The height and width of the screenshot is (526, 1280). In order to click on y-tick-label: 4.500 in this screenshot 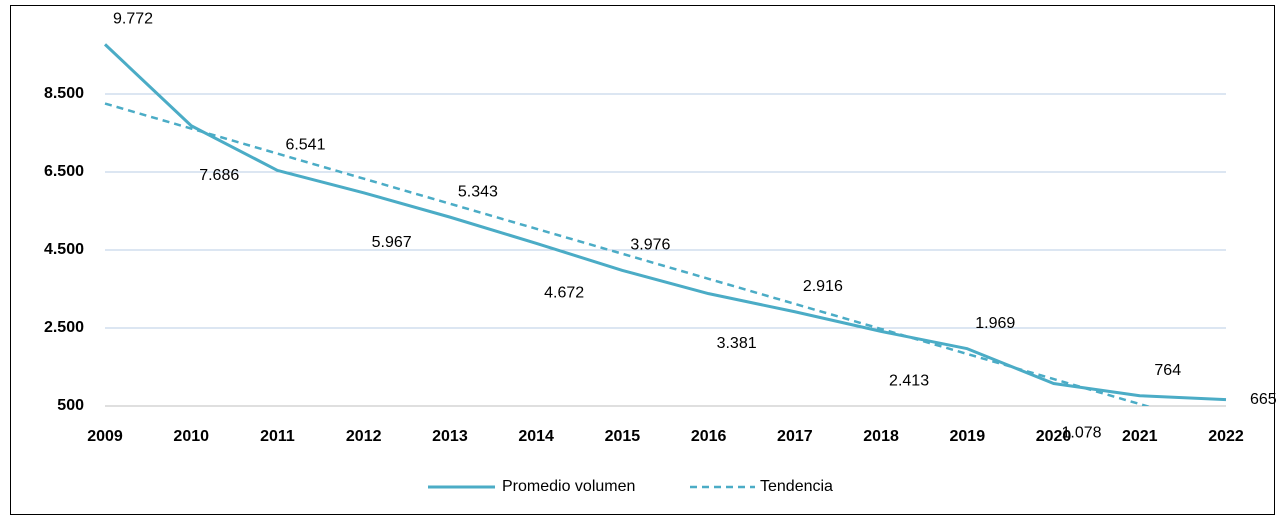, I will do `click(64, 249)`.